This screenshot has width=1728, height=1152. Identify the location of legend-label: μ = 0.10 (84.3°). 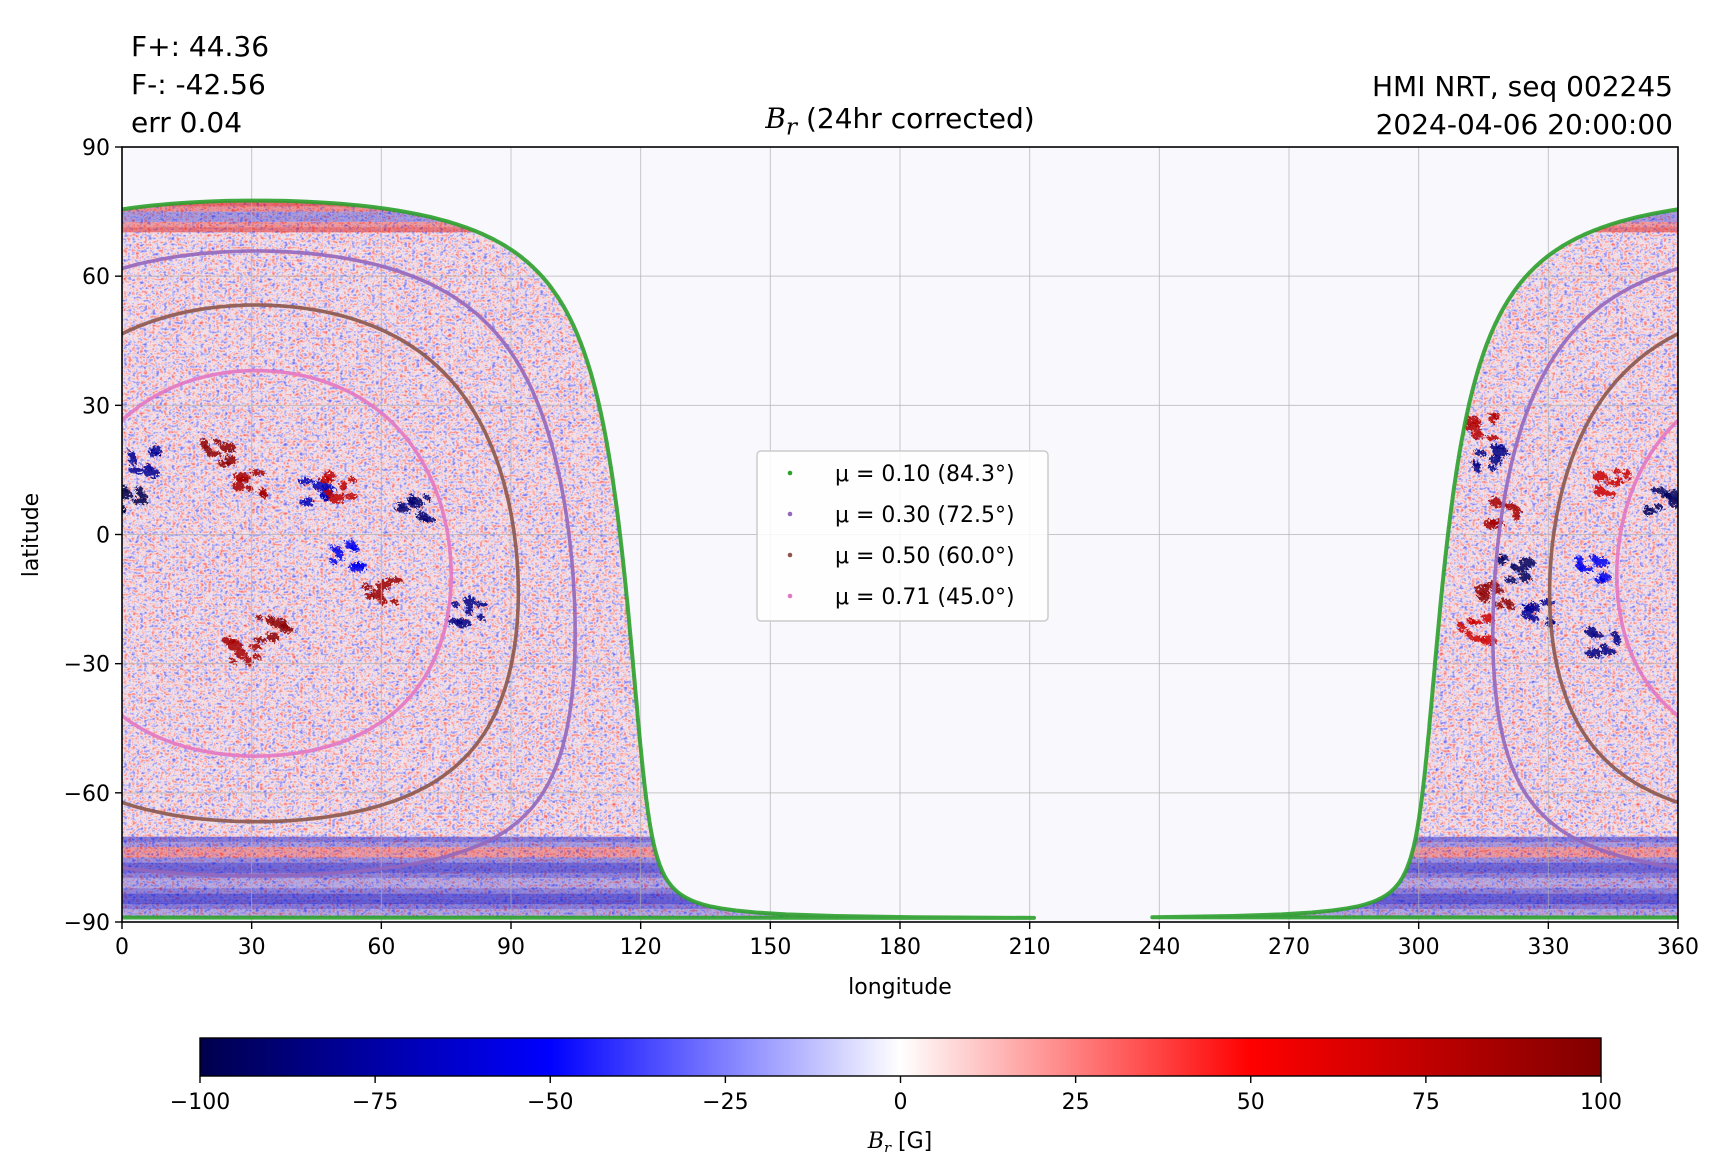
(925, 474).